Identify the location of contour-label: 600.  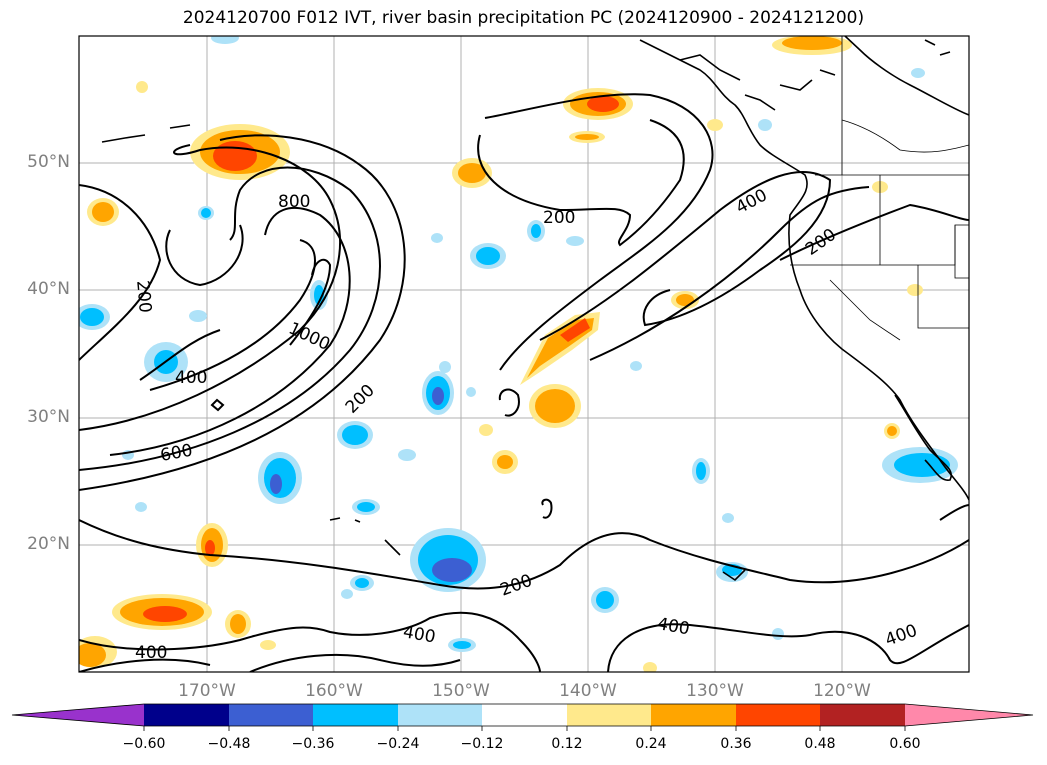
(176, 453).